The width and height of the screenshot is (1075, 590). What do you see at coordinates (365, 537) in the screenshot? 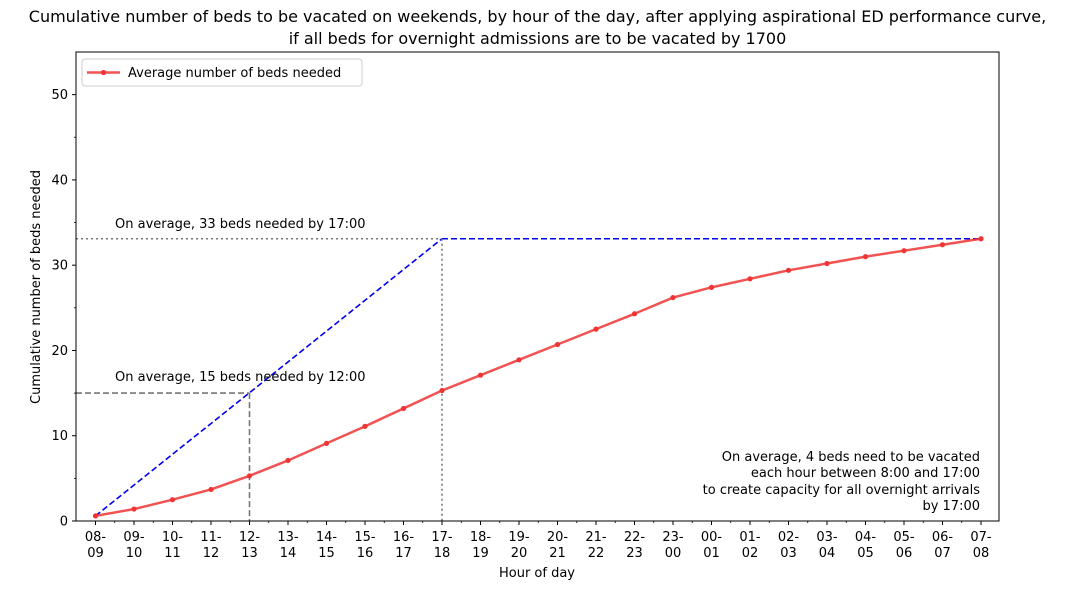
I see `x-tick-label: 15-` at bounding box center [365, 537].